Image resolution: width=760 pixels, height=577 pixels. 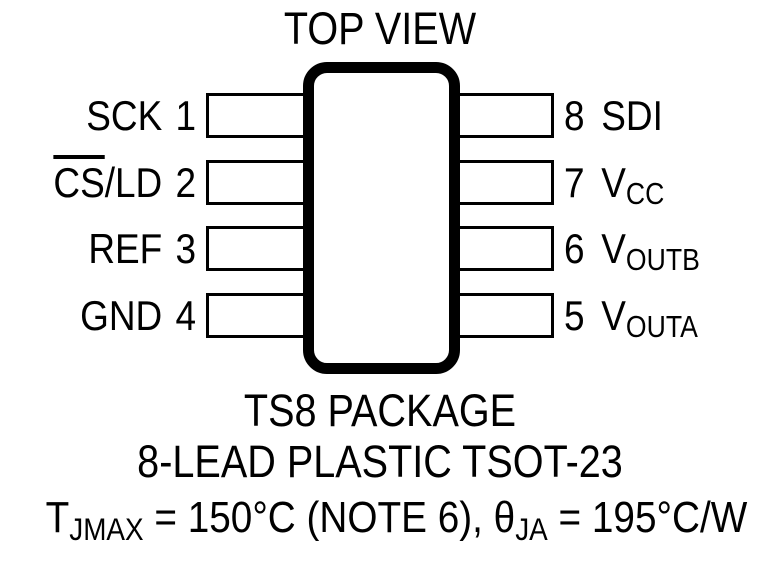 I want to click on pin-number-2: 2, so click(x=185, y=182).